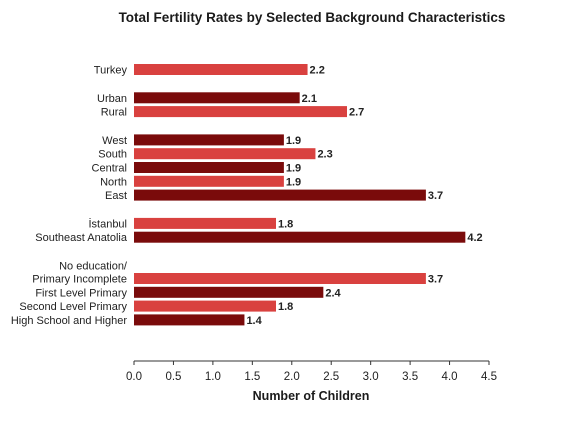 Image resolution: width=573 pixels, height=423 pixels. What do you see at coordinates (311, 371) in the screenshot?
I see `x-axis: 0.0 0.5 1.0 1.5 2.0 2.5 3.0 3.5 4.0 4.5` at bounding box center [311, 371].